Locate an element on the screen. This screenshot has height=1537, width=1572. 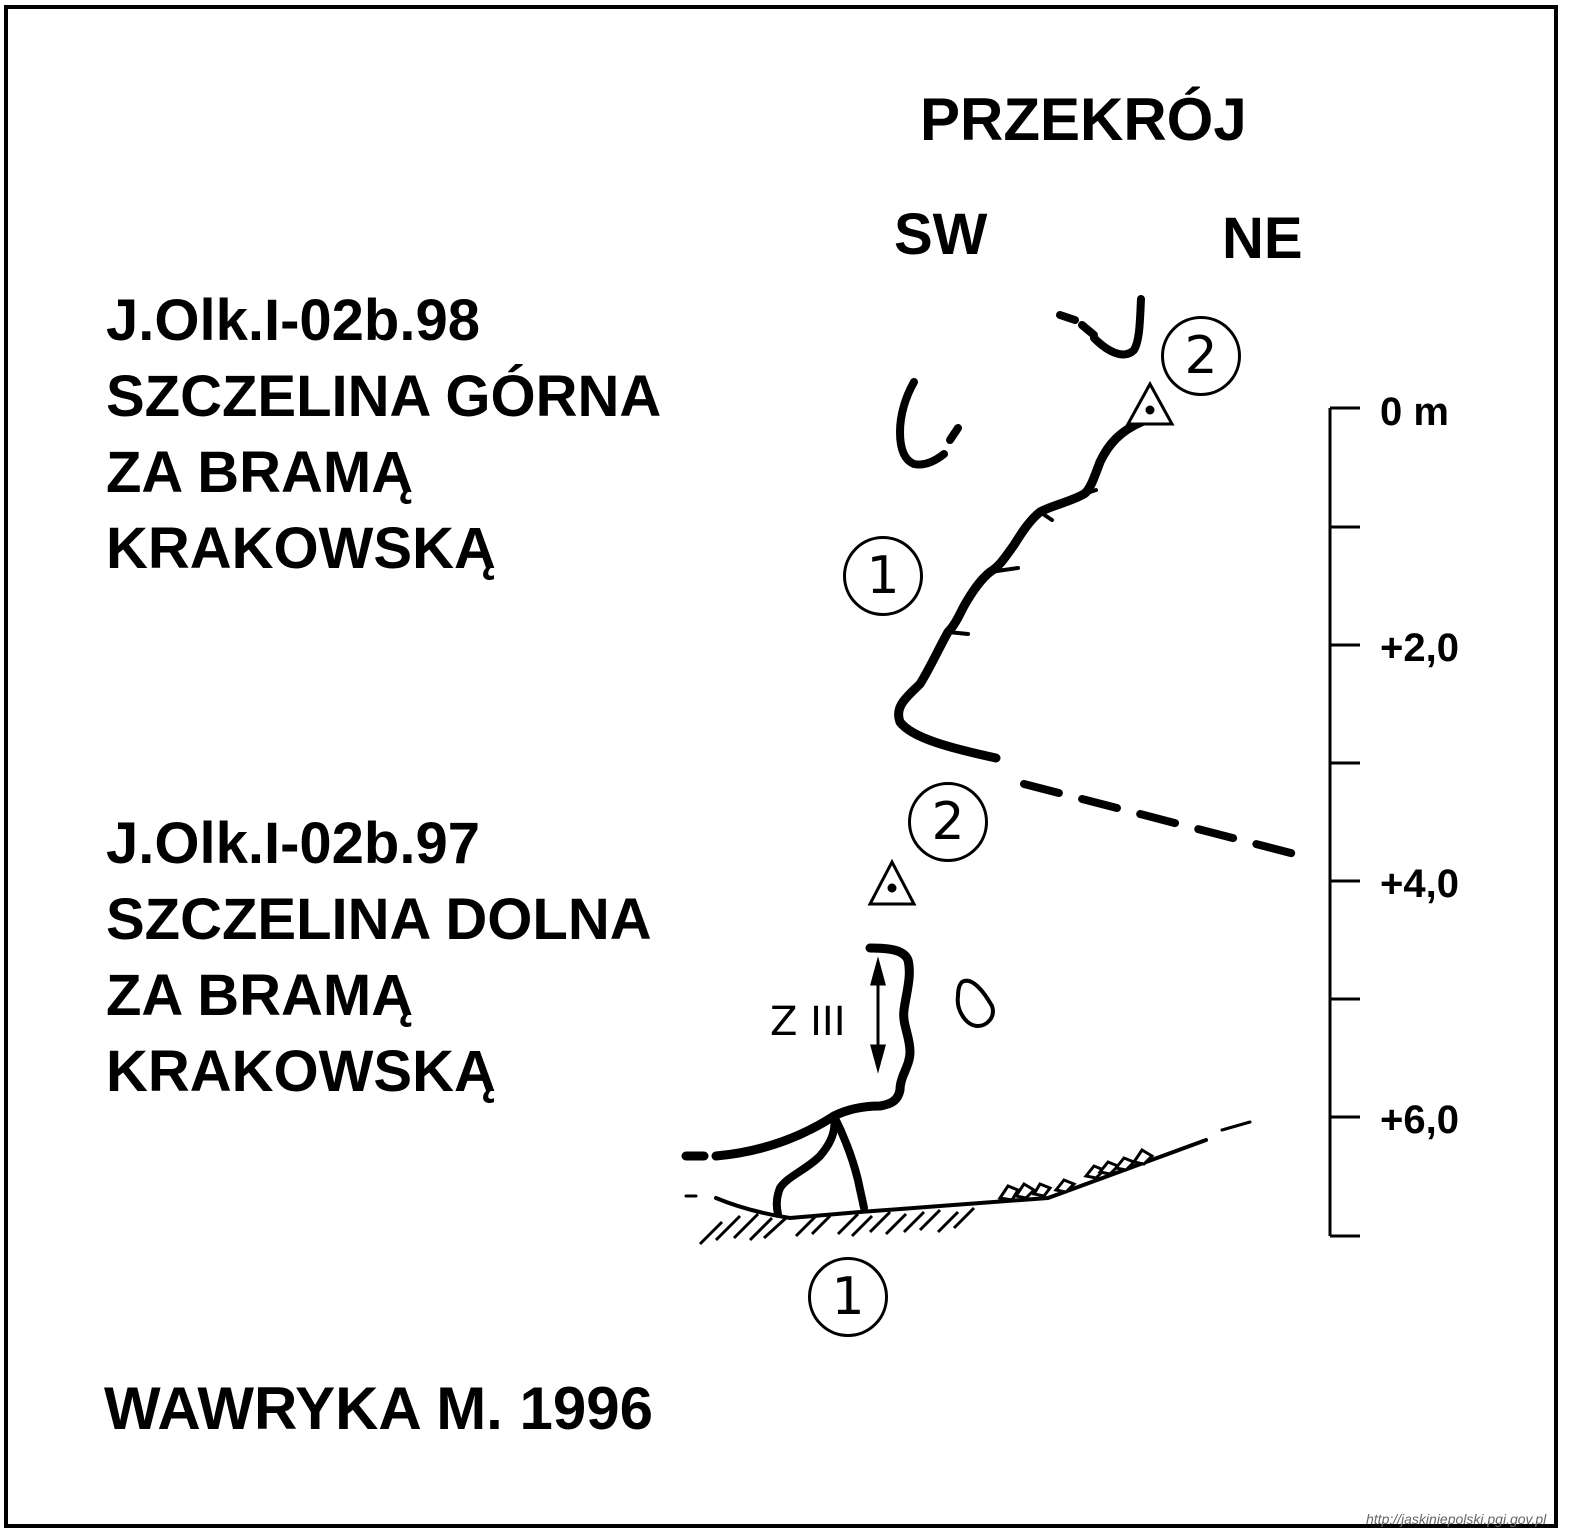
lower-fissure-wall is located at coordinates (872, 1032).